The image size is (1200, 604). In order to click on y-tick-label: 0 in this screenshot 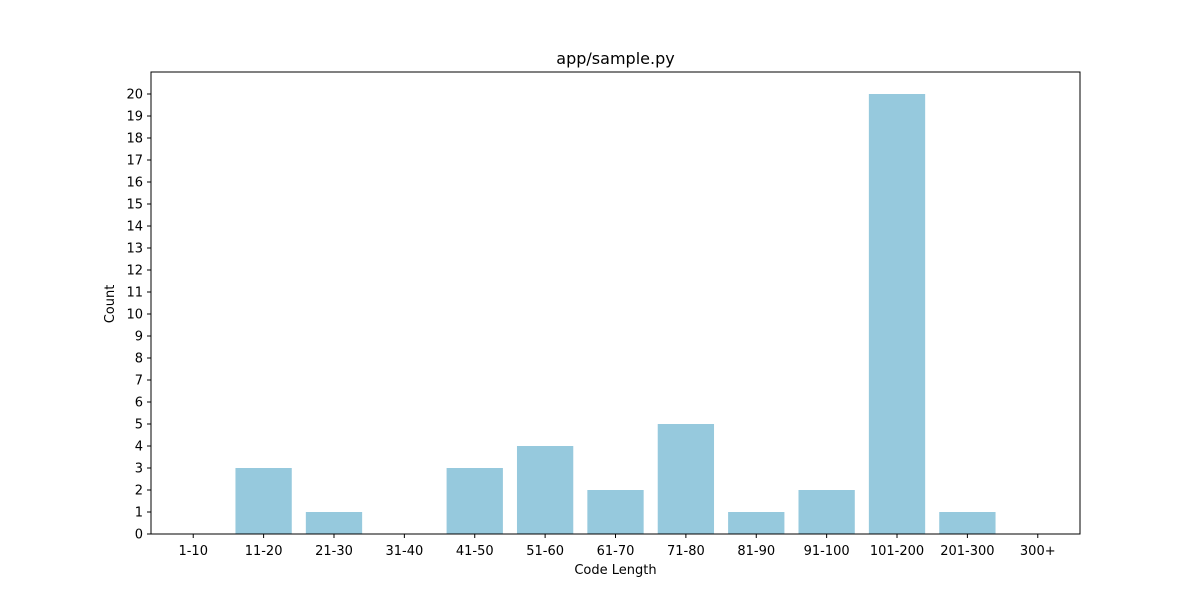, I will do `click(139, 535)`.